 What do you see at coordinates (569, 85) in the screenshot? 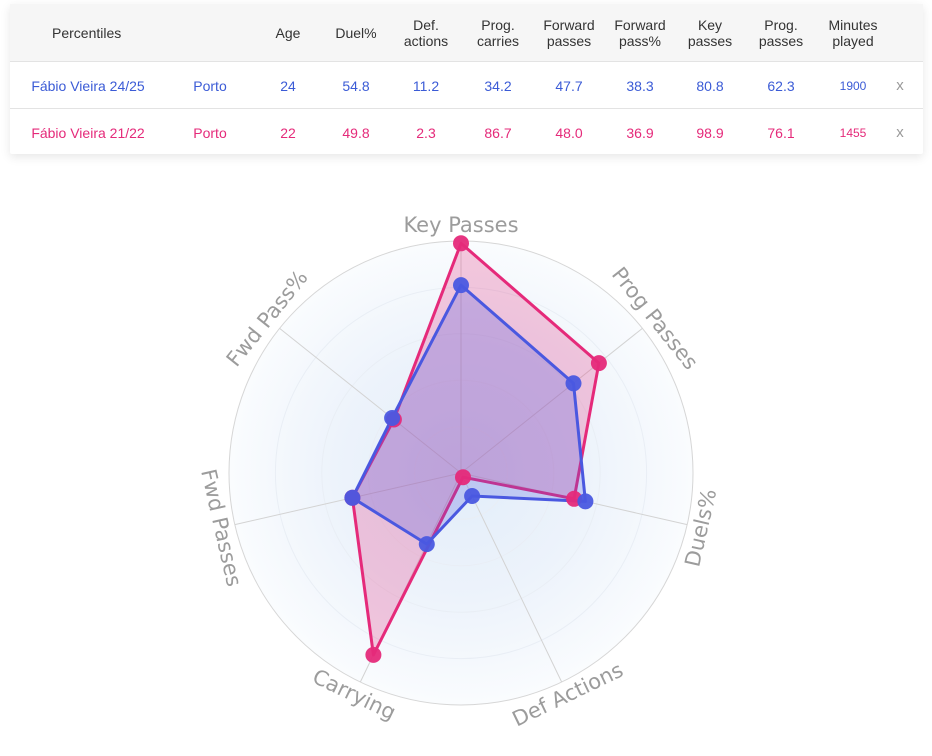
I see `forward-passes-value: 47.7` at bounding box center [569, 85].